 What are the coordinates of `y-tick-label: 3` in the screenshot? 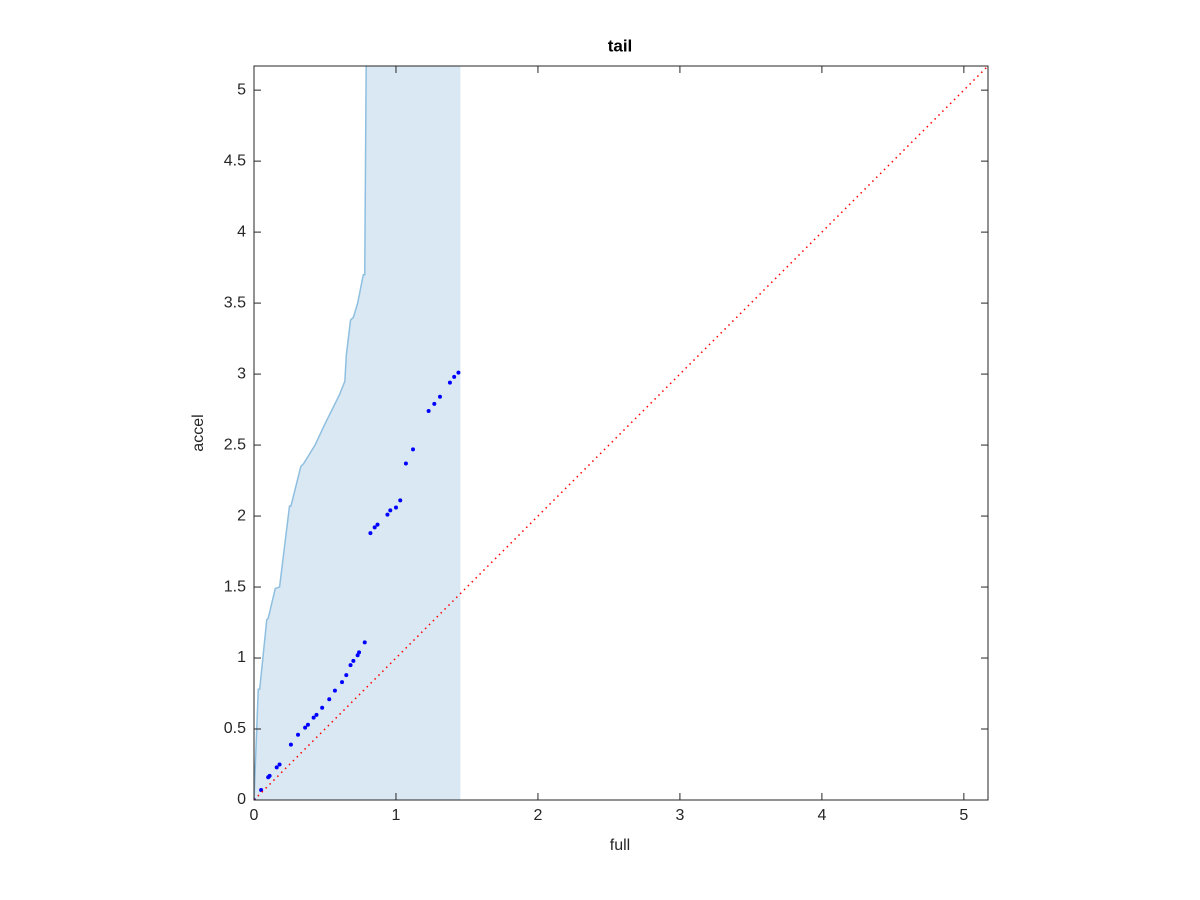 It's located at (241, 373).